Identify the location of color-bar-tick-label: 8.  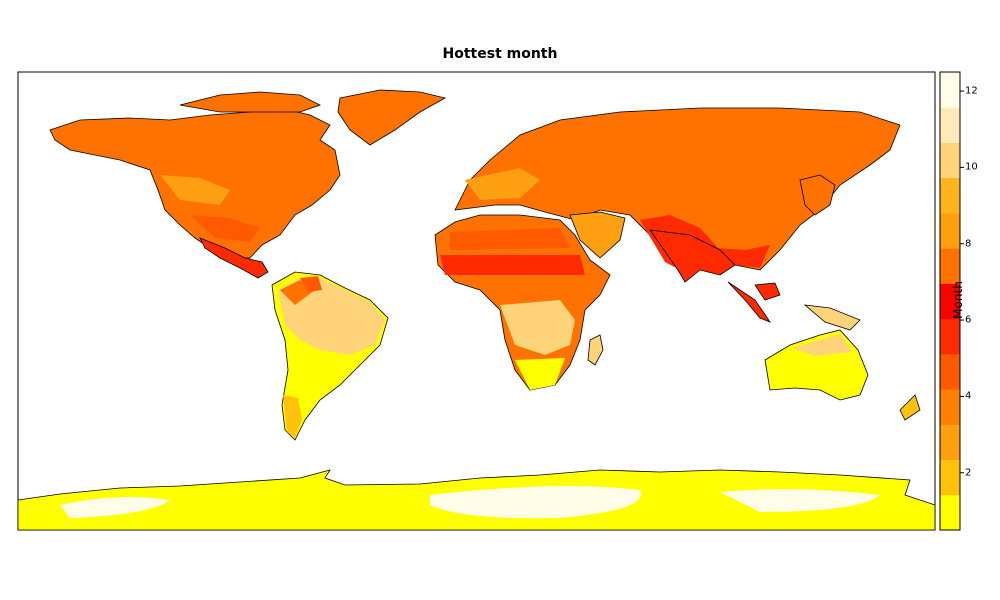
(968, 244).